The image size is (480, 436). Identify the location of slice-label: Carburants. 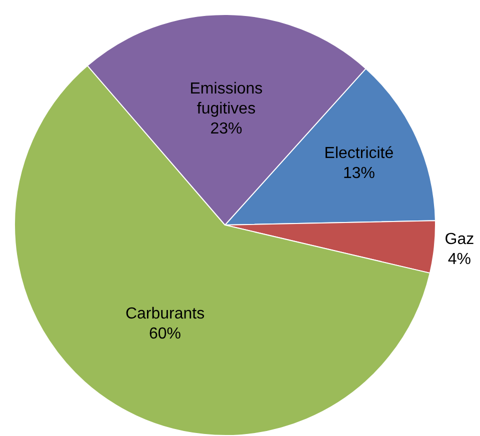
(165, 313).